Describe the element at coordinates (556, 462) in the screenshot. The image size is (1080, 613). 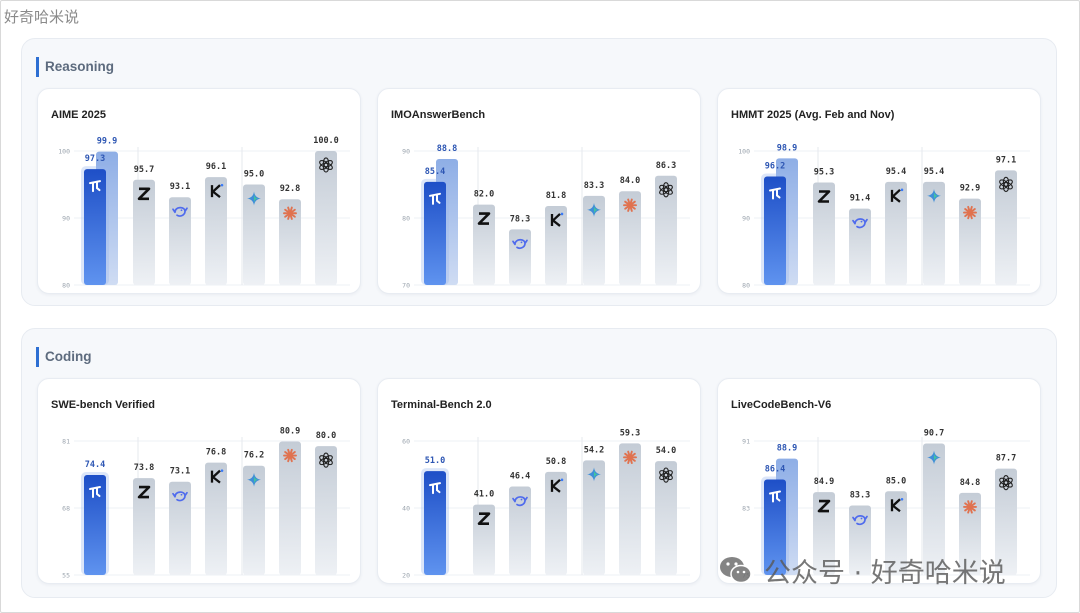
I see `value-label: 50.8` at that location.